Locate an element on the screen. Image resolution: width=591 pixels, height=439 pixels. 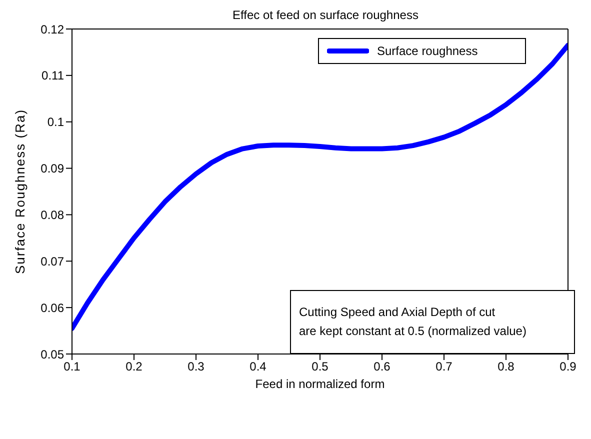
legend-label: Surface roughness is located at coordinates (427, 51).